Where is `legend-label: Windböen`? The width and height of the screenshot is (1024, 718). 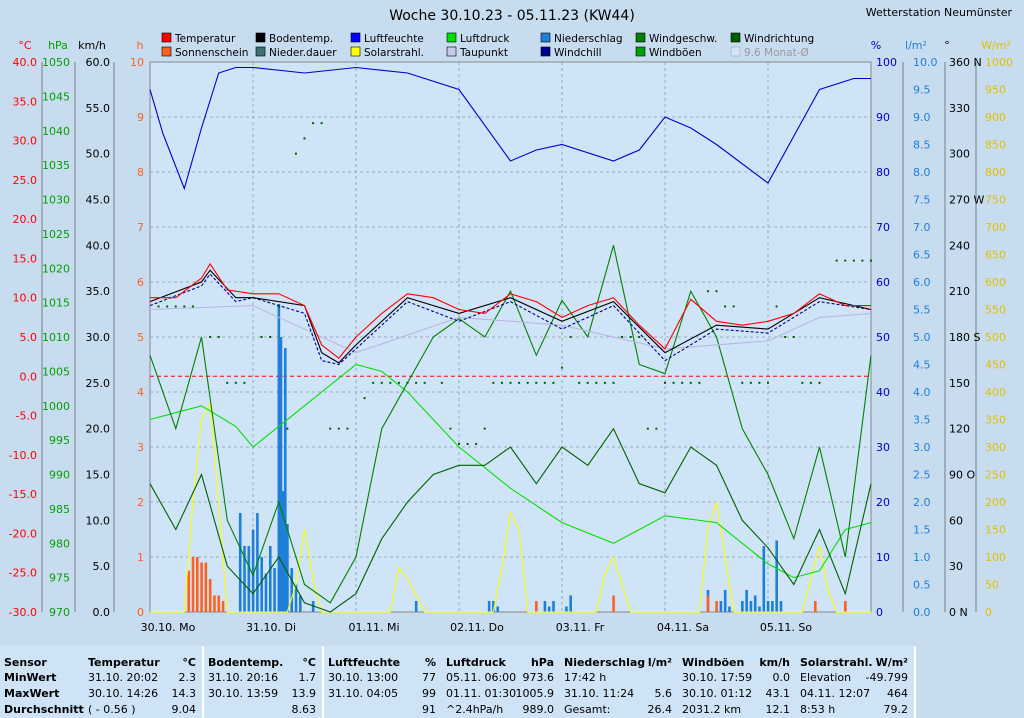 legend-label: Windböen is located at coordinates (675, 53).